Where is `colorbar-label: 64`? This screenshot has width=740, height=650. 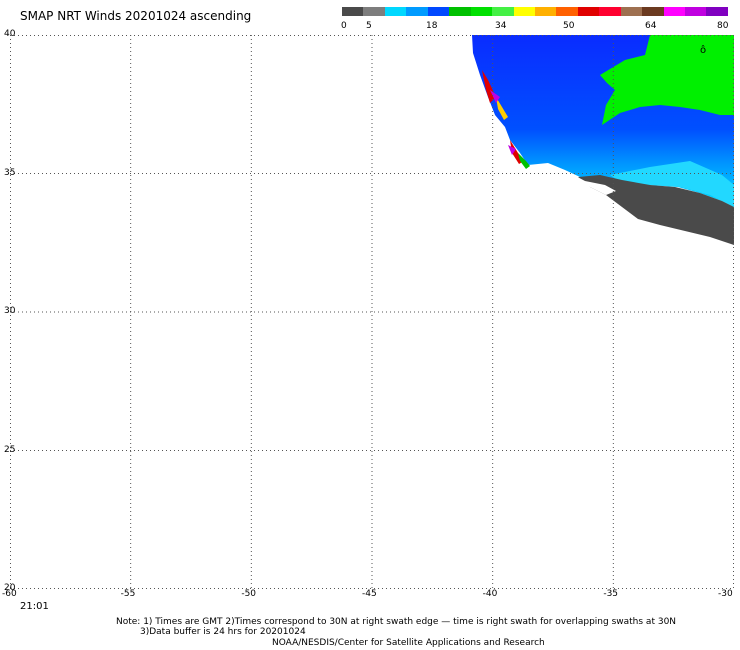 colorbar-label: 64 is located at coordinates (651, 26).